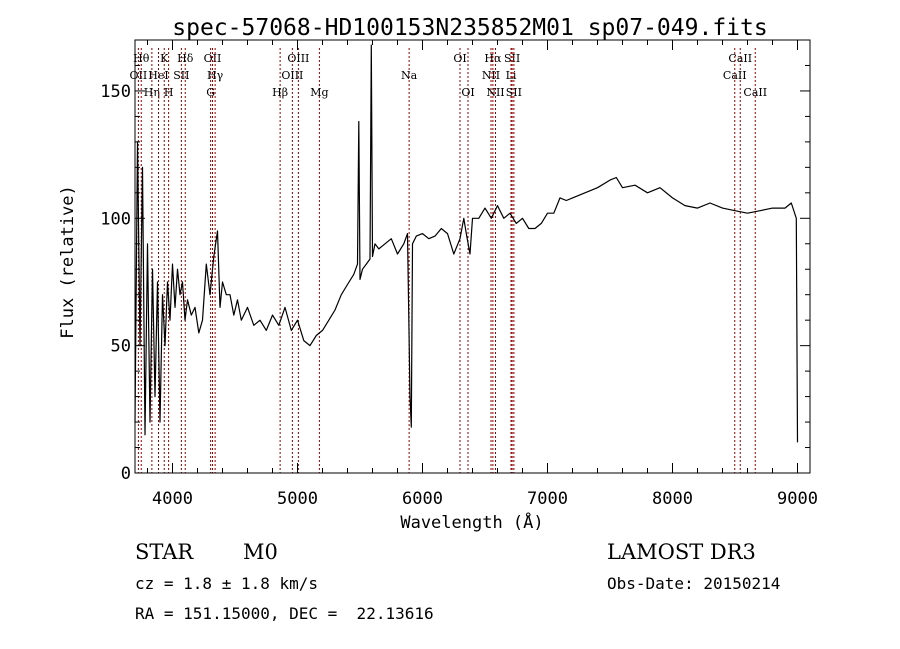 Image resolution: width=900 pixels, height=649 pixels. I want to click on marker-label: H, so click(169, 92).